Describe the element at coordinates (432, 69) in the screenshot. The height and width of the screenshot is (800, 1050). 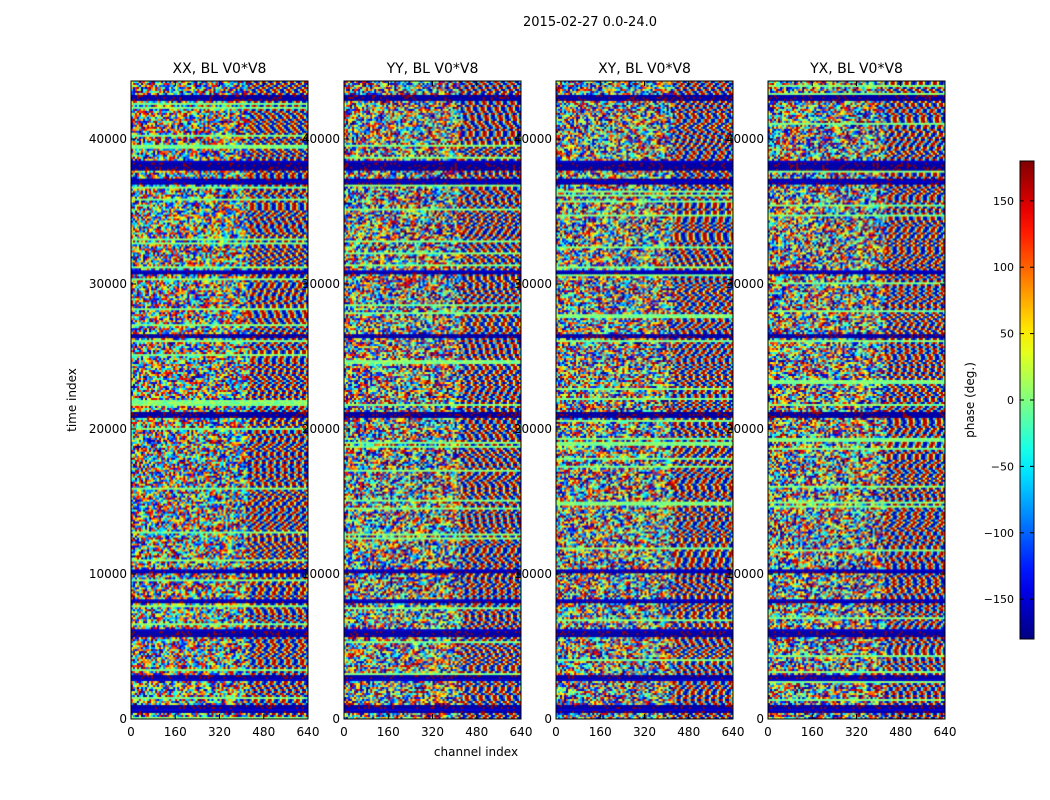
I see `panel-title: YY, BL V0*V8` at that location.